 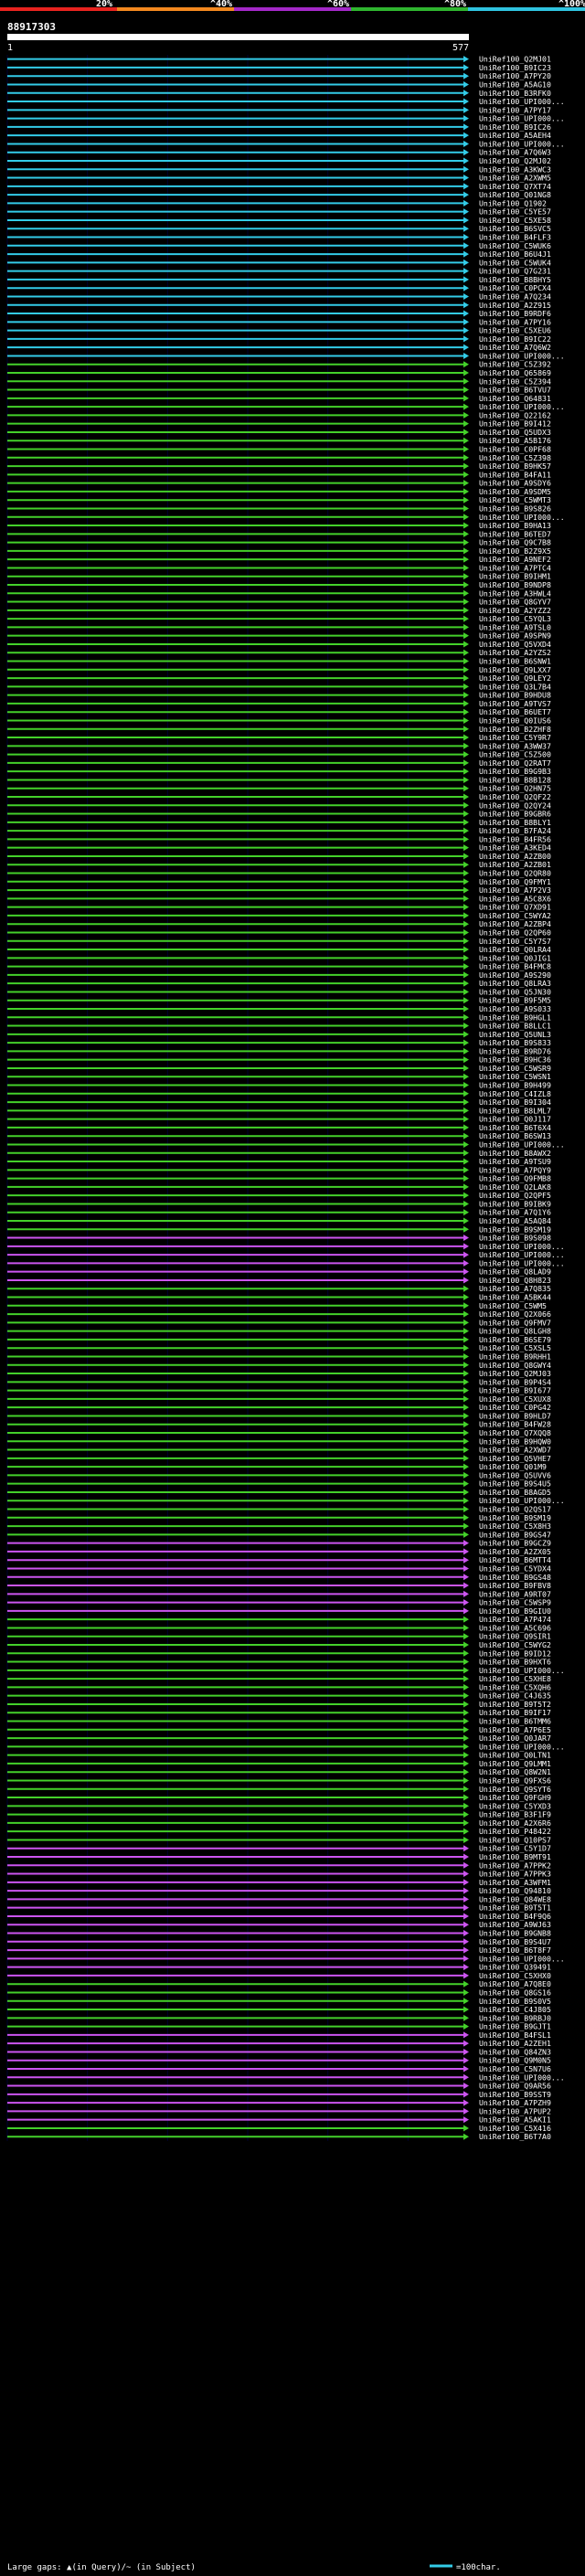 I want to click on hit-row: UniRef100_Q39491, so click(x=279, y=1967).